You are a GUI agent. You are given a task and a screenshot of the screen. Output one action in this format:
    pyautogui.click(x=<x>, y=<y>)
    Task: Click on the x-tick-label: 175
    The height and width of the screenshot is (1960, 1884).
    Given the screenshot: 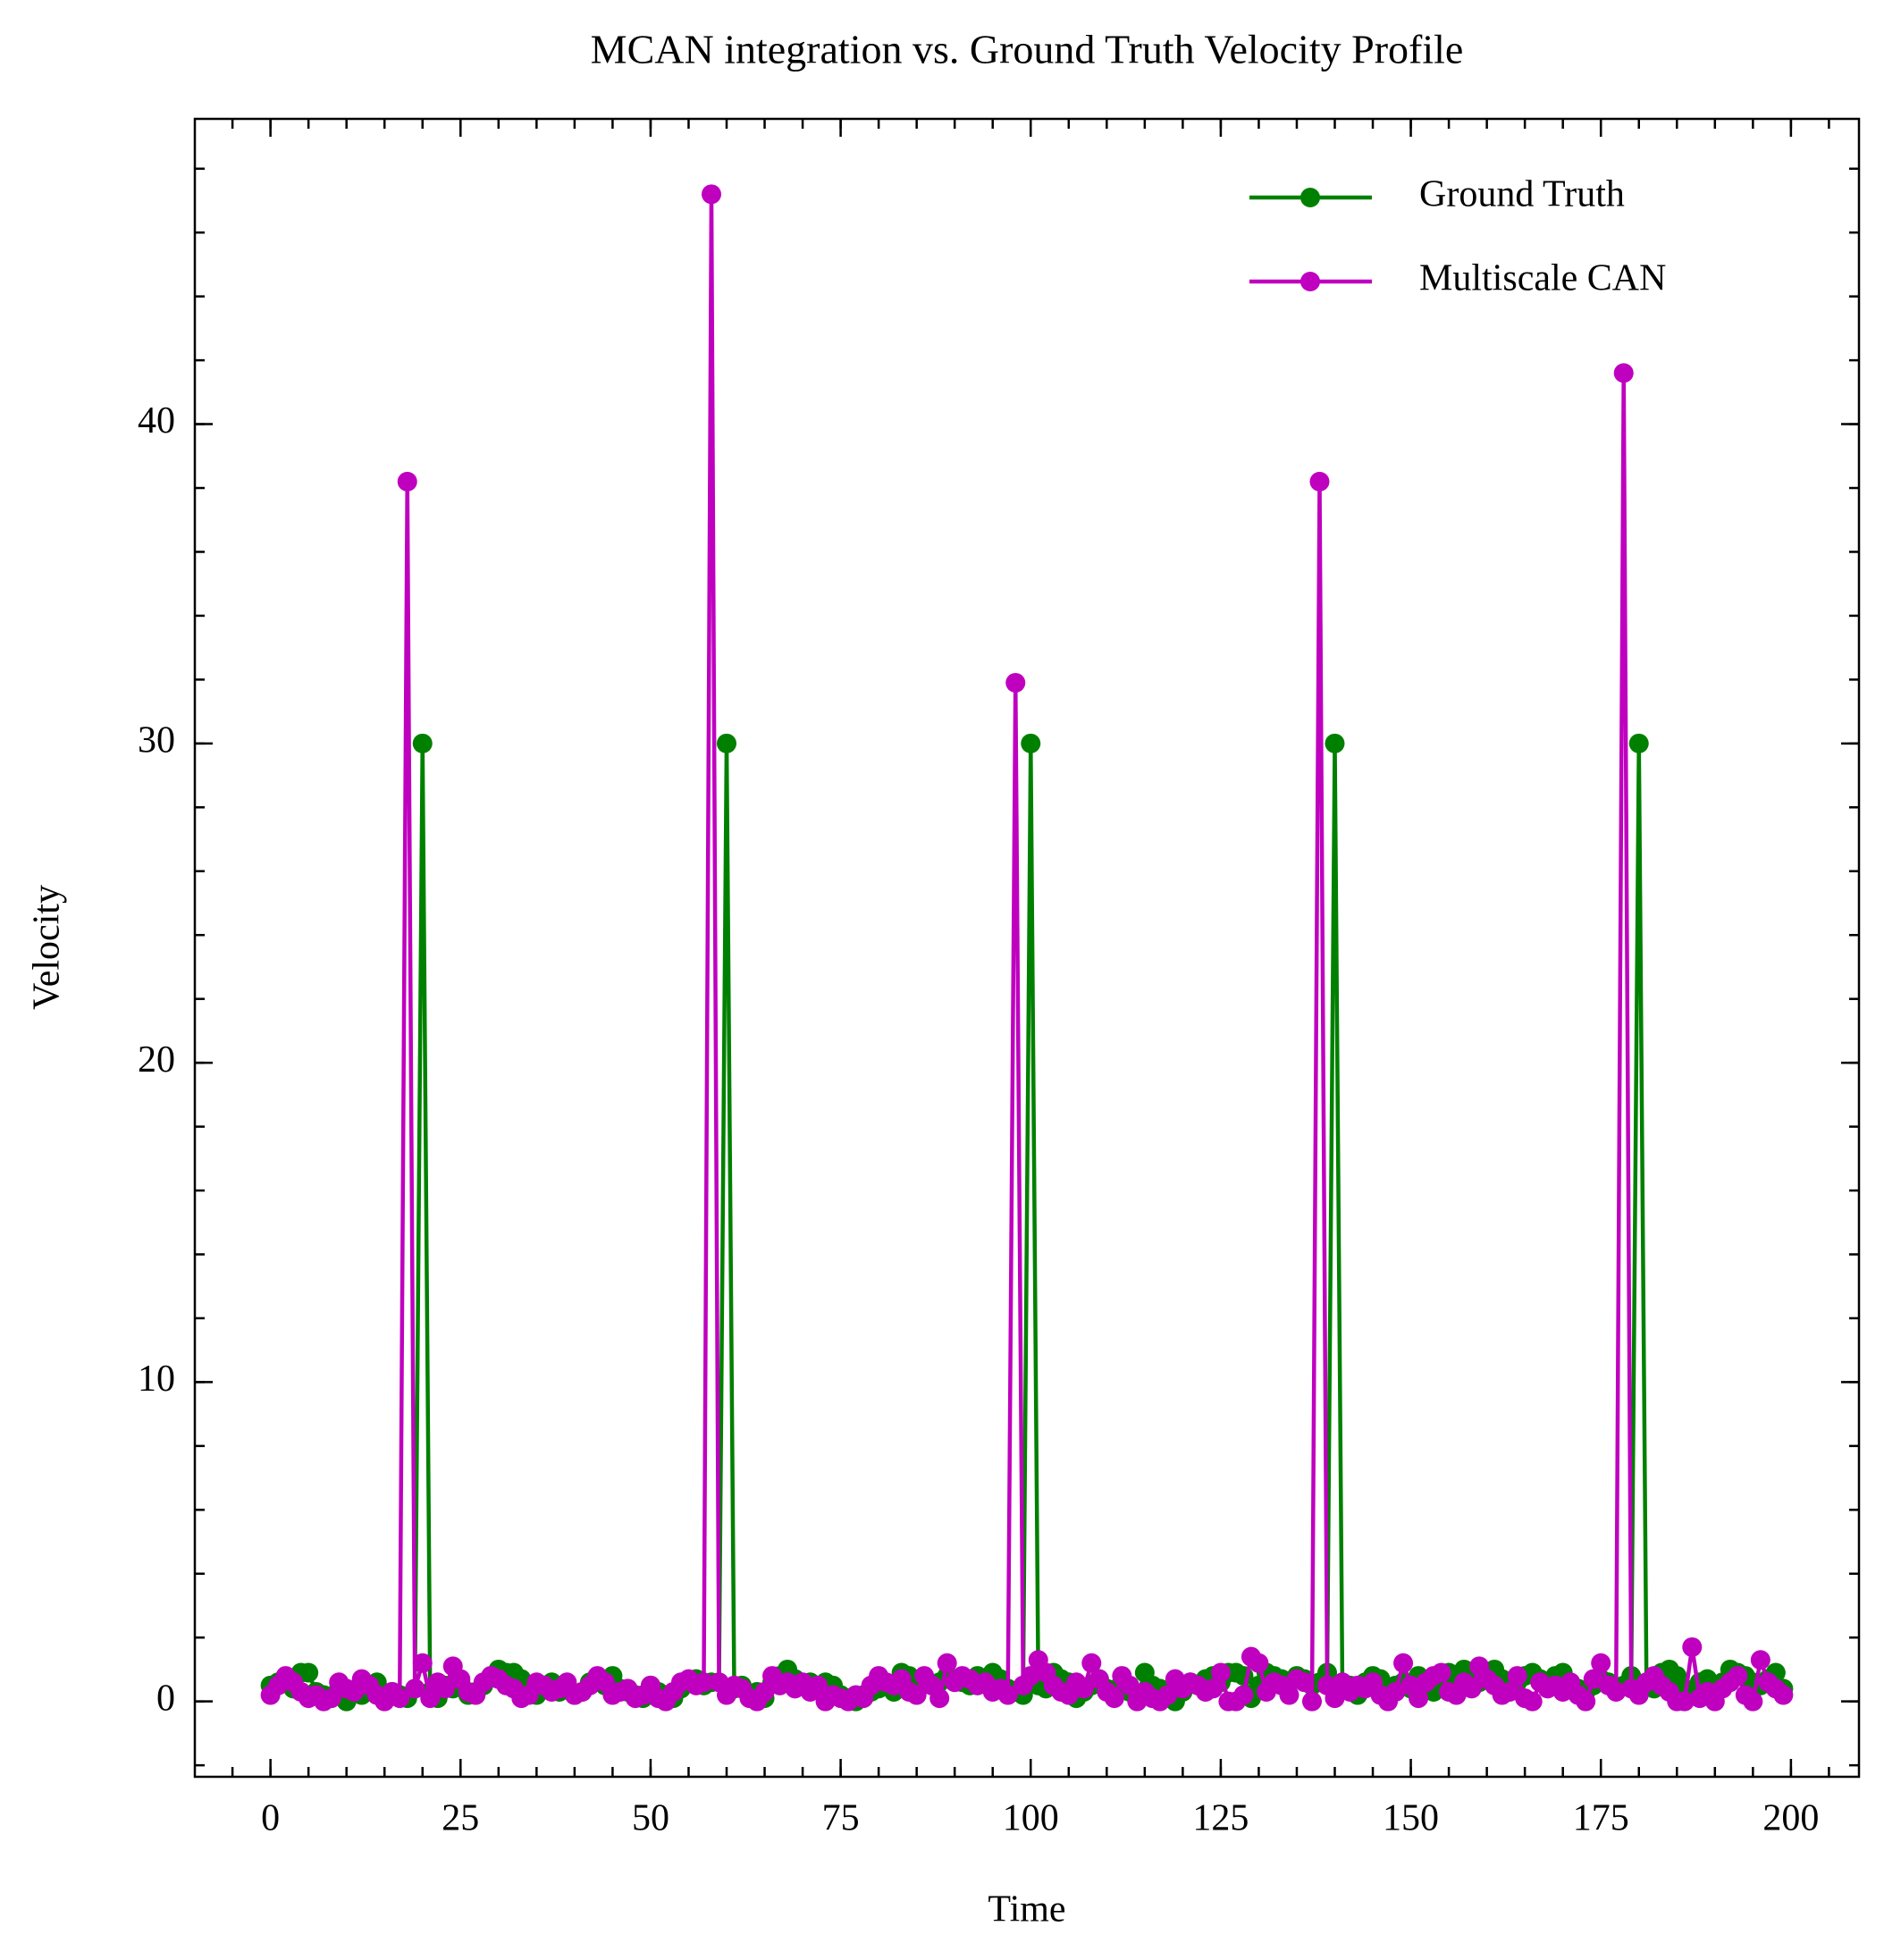 What is the action you would take?
    pyautogui.click(x=1601, y=1818)
    